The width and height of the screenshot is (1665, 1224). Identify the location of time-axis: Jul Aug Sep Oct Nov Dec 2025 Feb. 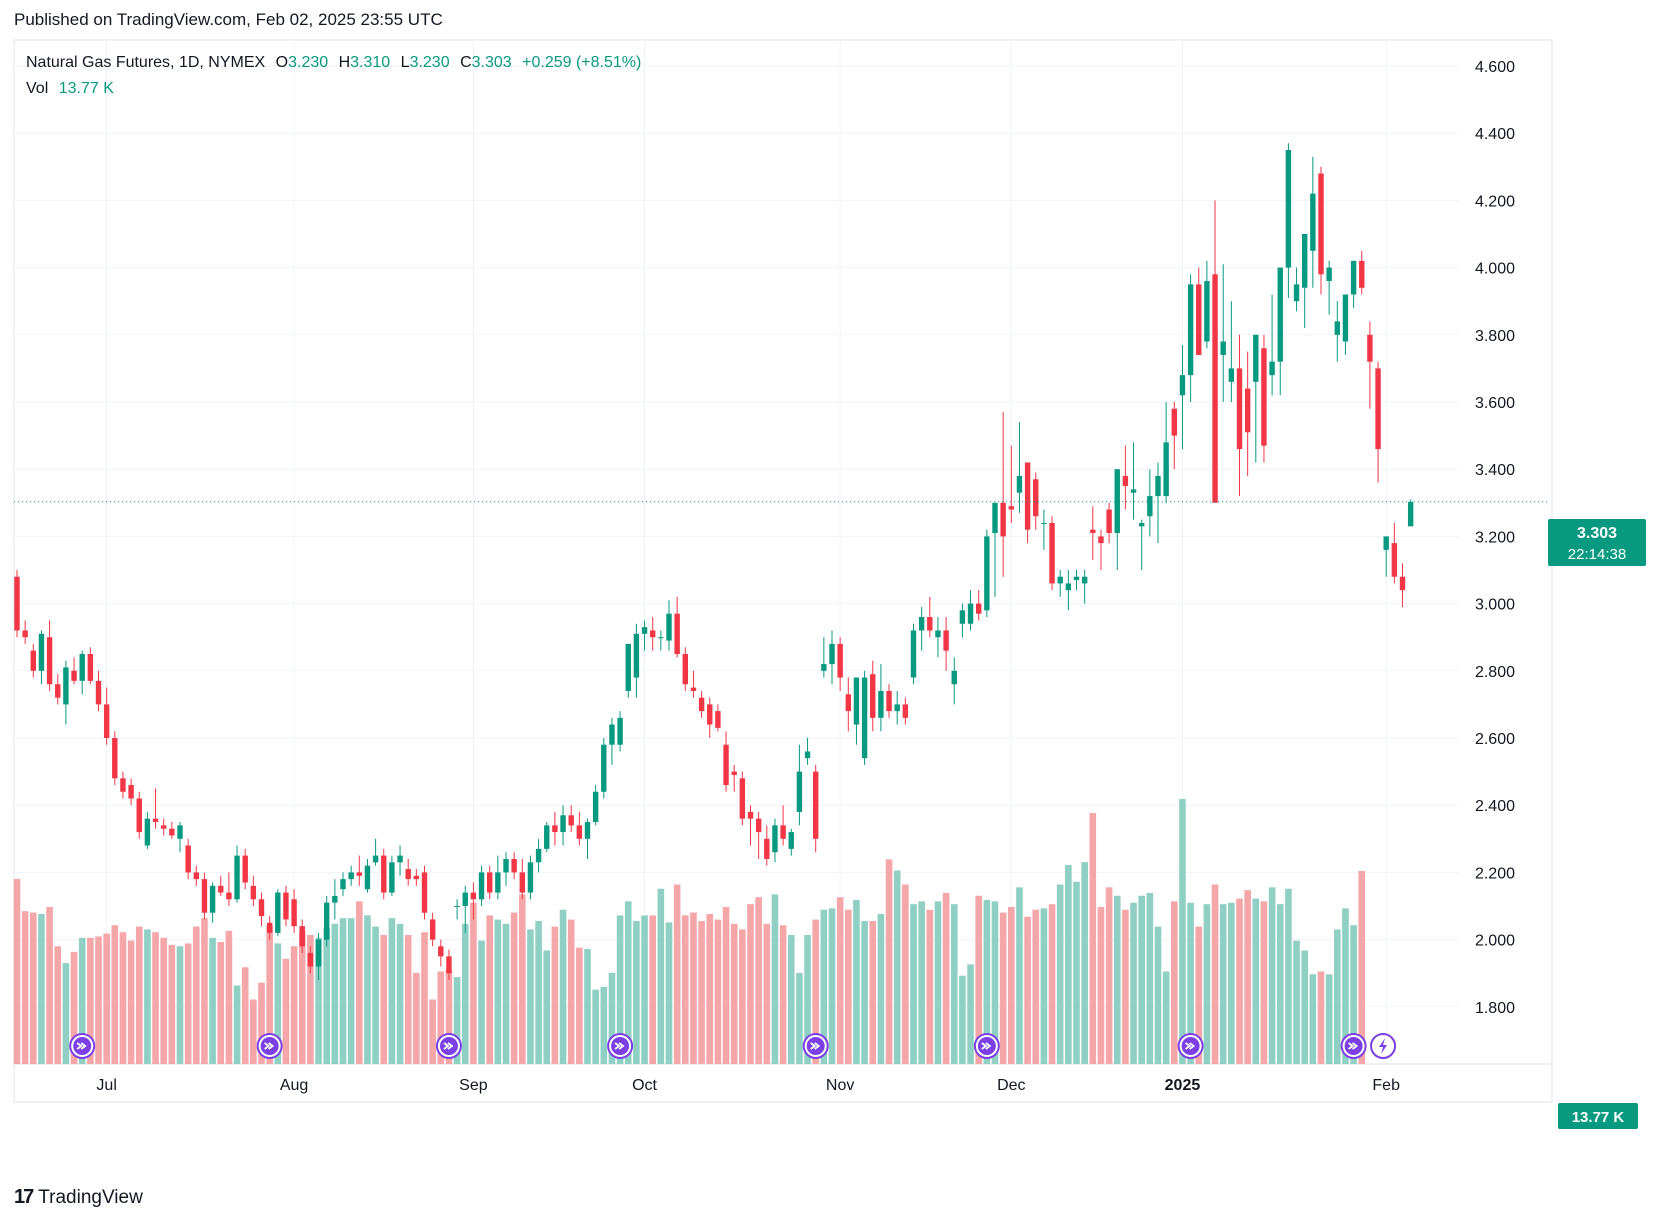
(748, 1085).